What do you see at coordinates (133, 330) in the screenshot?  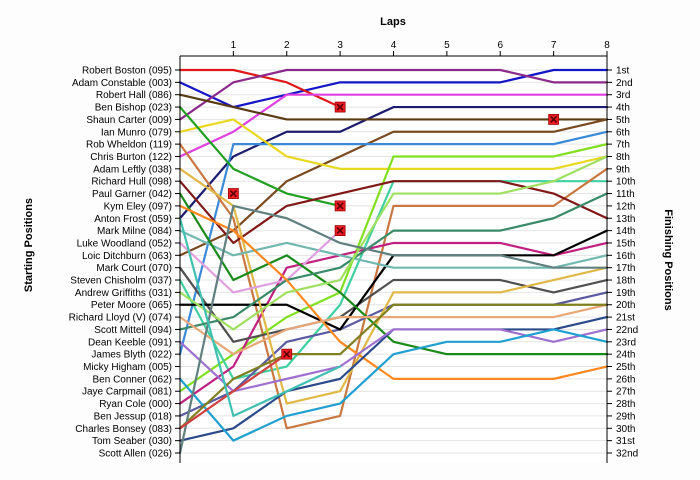 I see `start-label: Scott Mittell (094)` at bounding box center [133, 330].